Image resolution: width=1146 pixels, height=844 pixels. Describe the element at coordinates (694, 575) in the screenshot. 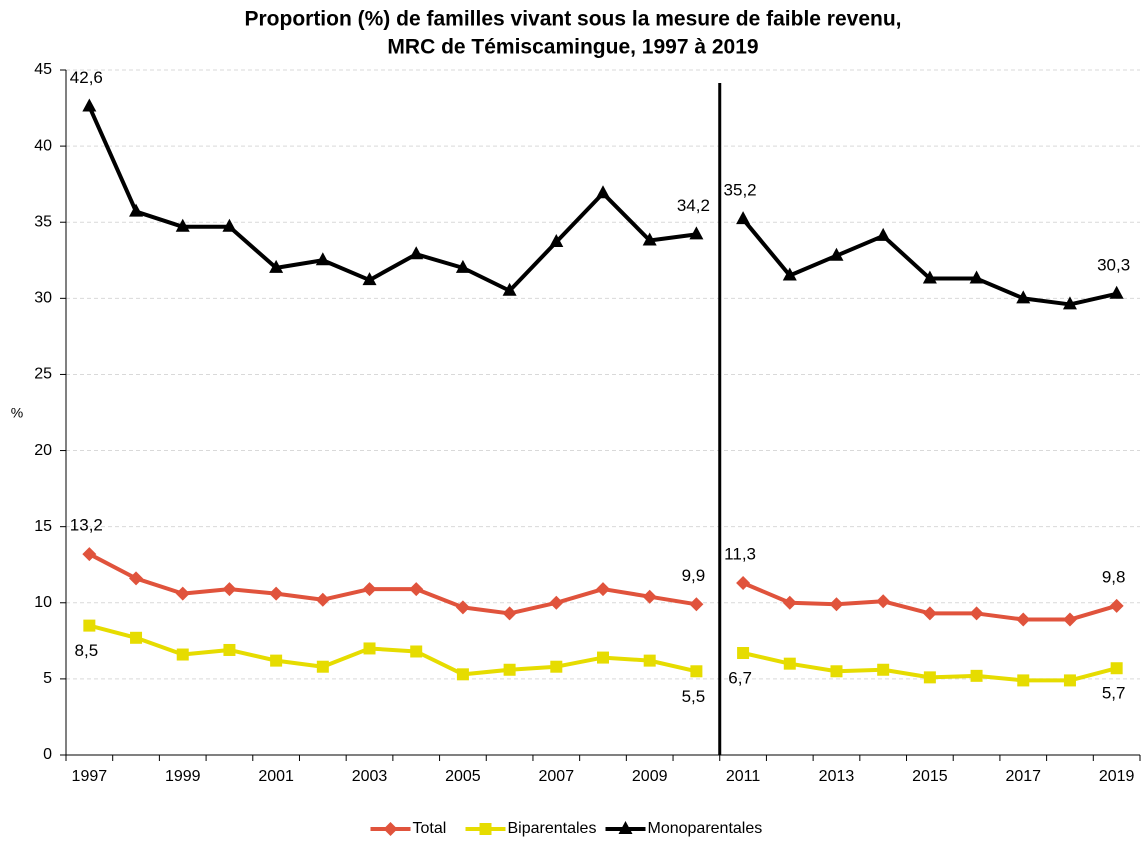

I see `data-label: 9,9` at that location.